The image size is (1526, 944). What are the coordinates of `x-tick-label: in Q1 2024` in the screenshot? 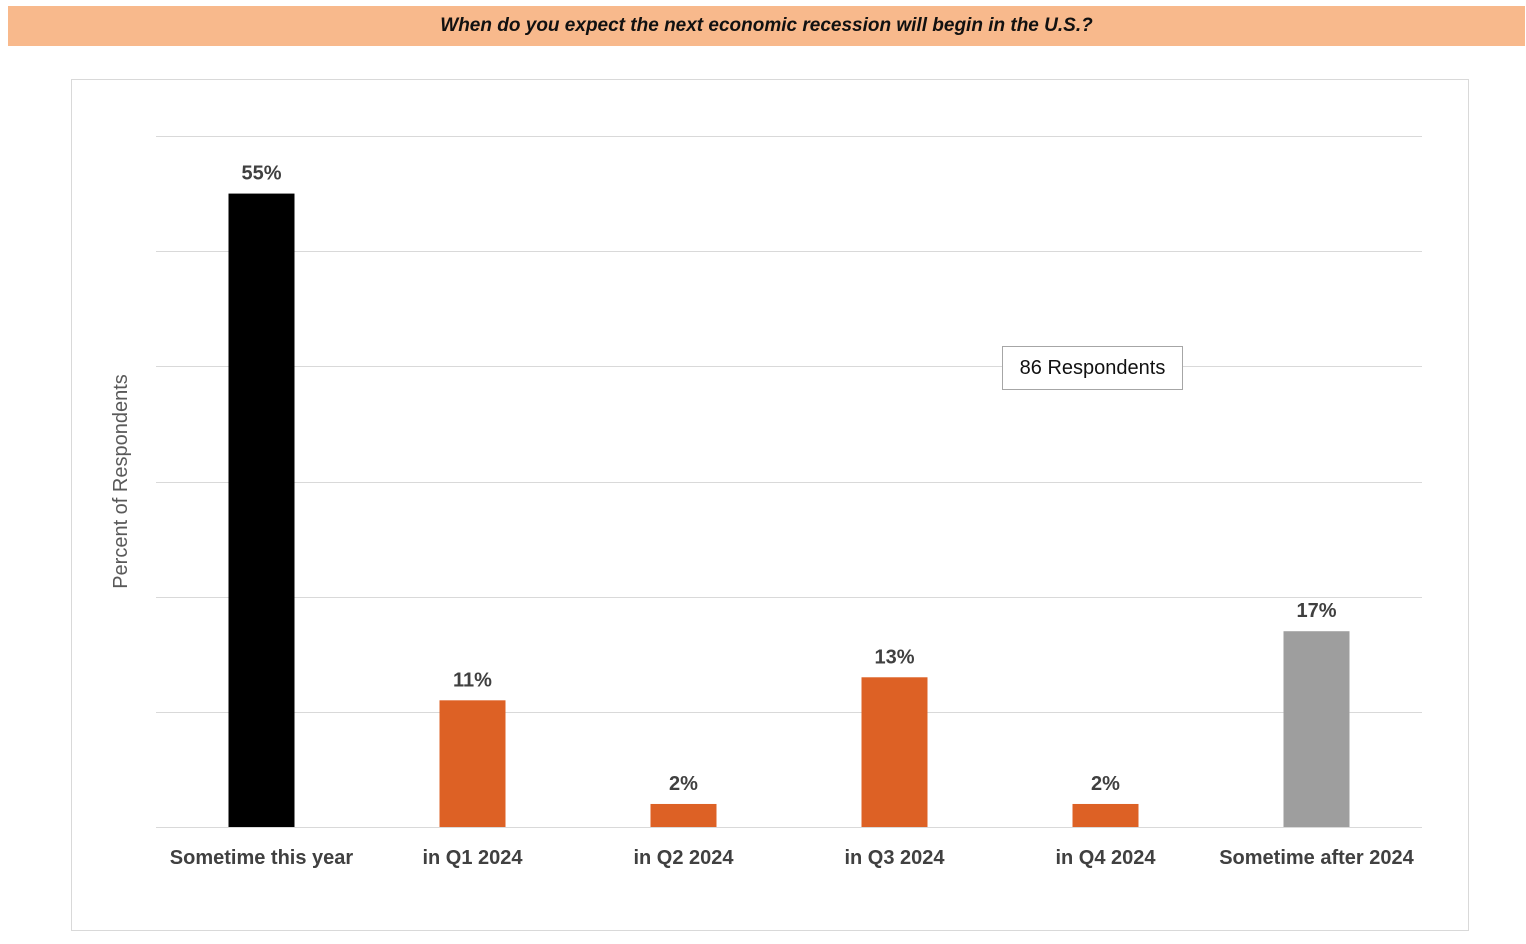 It's located at (472, 858).